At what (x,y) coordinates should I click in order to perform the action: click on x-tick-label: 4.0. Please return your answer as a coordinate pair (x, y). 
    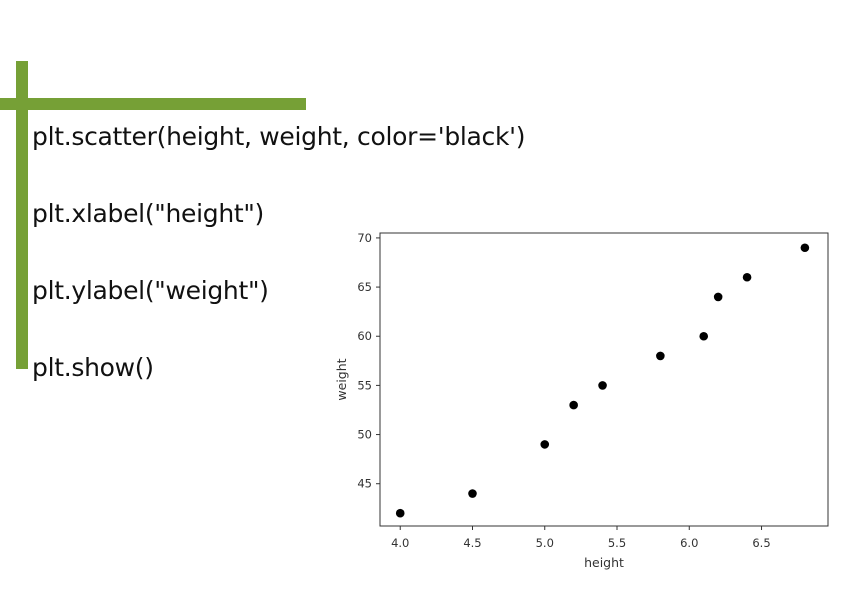
    Looking at the image, I should click on (400, 543).